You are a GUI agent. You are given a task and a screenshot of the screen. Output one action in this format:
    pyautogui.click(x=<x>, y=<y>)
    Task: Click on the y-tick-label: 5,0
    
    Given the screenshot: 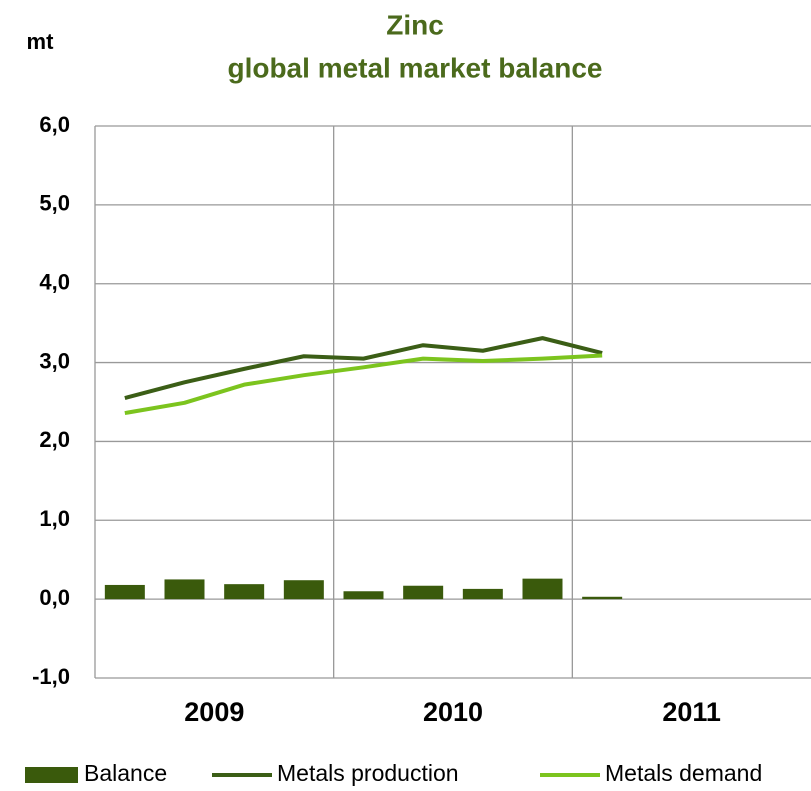 What is the action you would take?
    pyautogui.click(x=54, y=203)
    